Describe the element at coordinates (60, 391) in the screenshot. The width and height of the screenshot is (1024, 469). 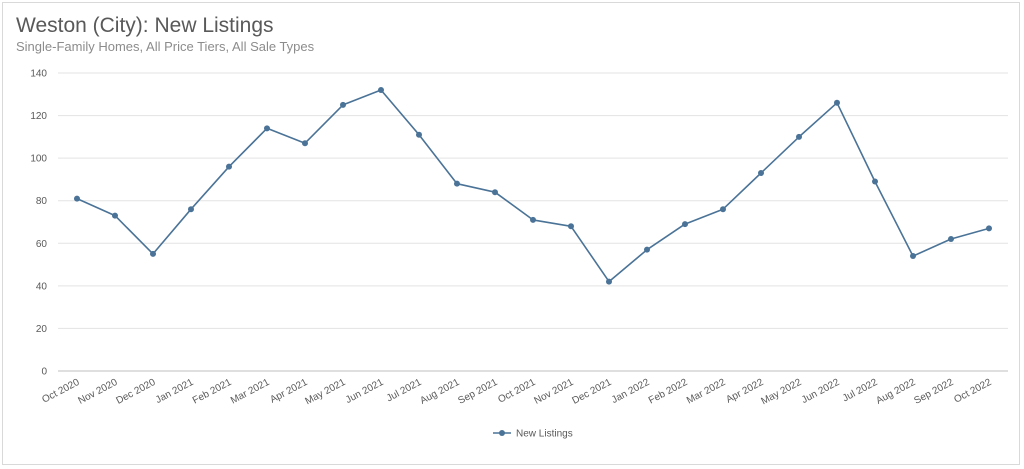
I see `x-tick-label: Oct 2020` at that location.